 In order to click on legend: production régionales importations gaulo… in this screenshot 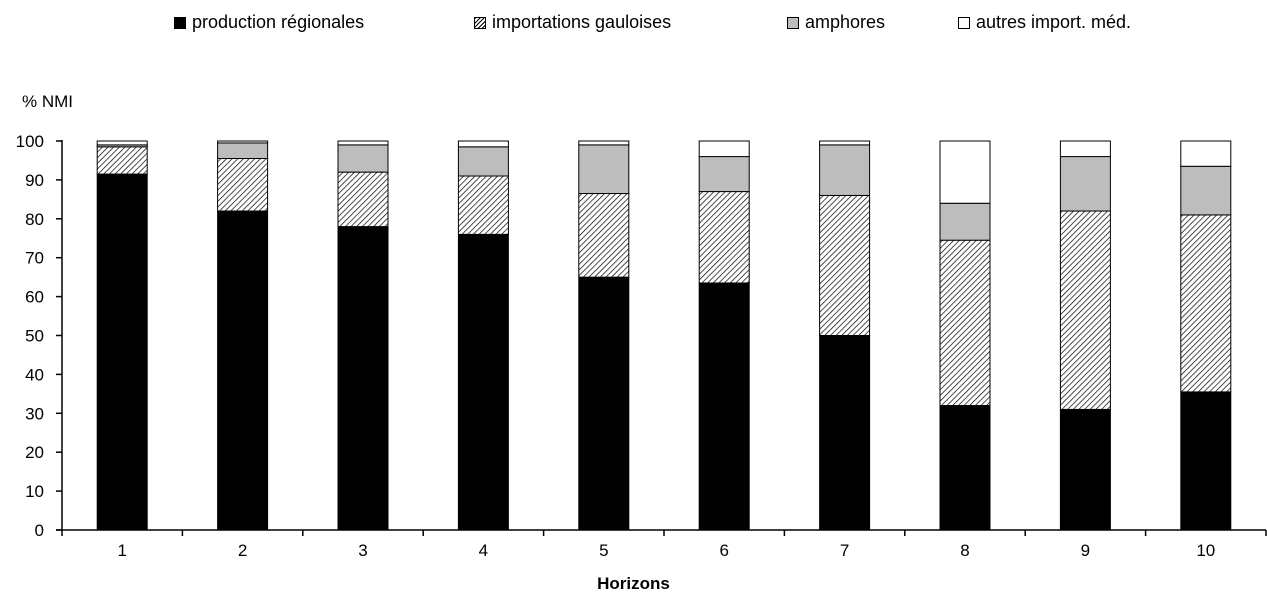, I will do `click(633, 24)`.